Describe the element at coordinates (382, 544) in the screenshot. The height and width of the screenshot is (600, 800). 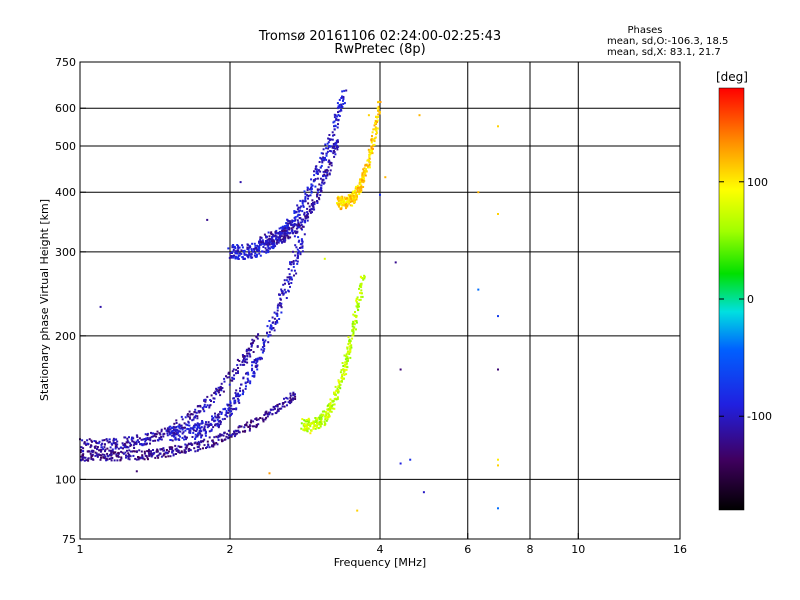
I see `x-axis-ticks: 1 2 4 6 8 10 16` at that location.